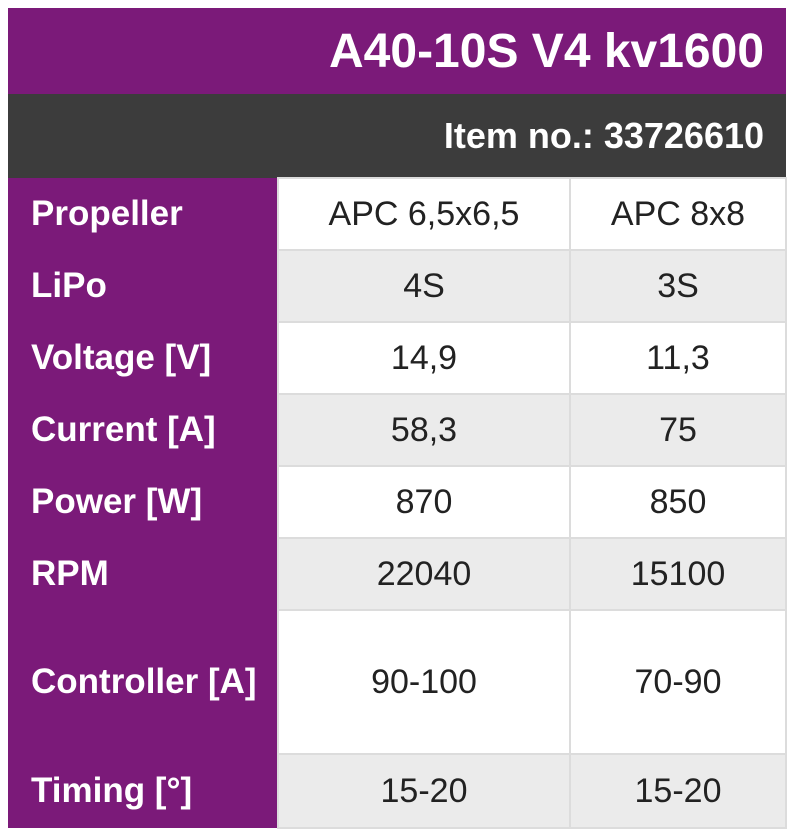 The image size is (800, 840). I want to click on table-row: Propeller APC 6,5x6,5 APC 8x8, so click(398, 214).